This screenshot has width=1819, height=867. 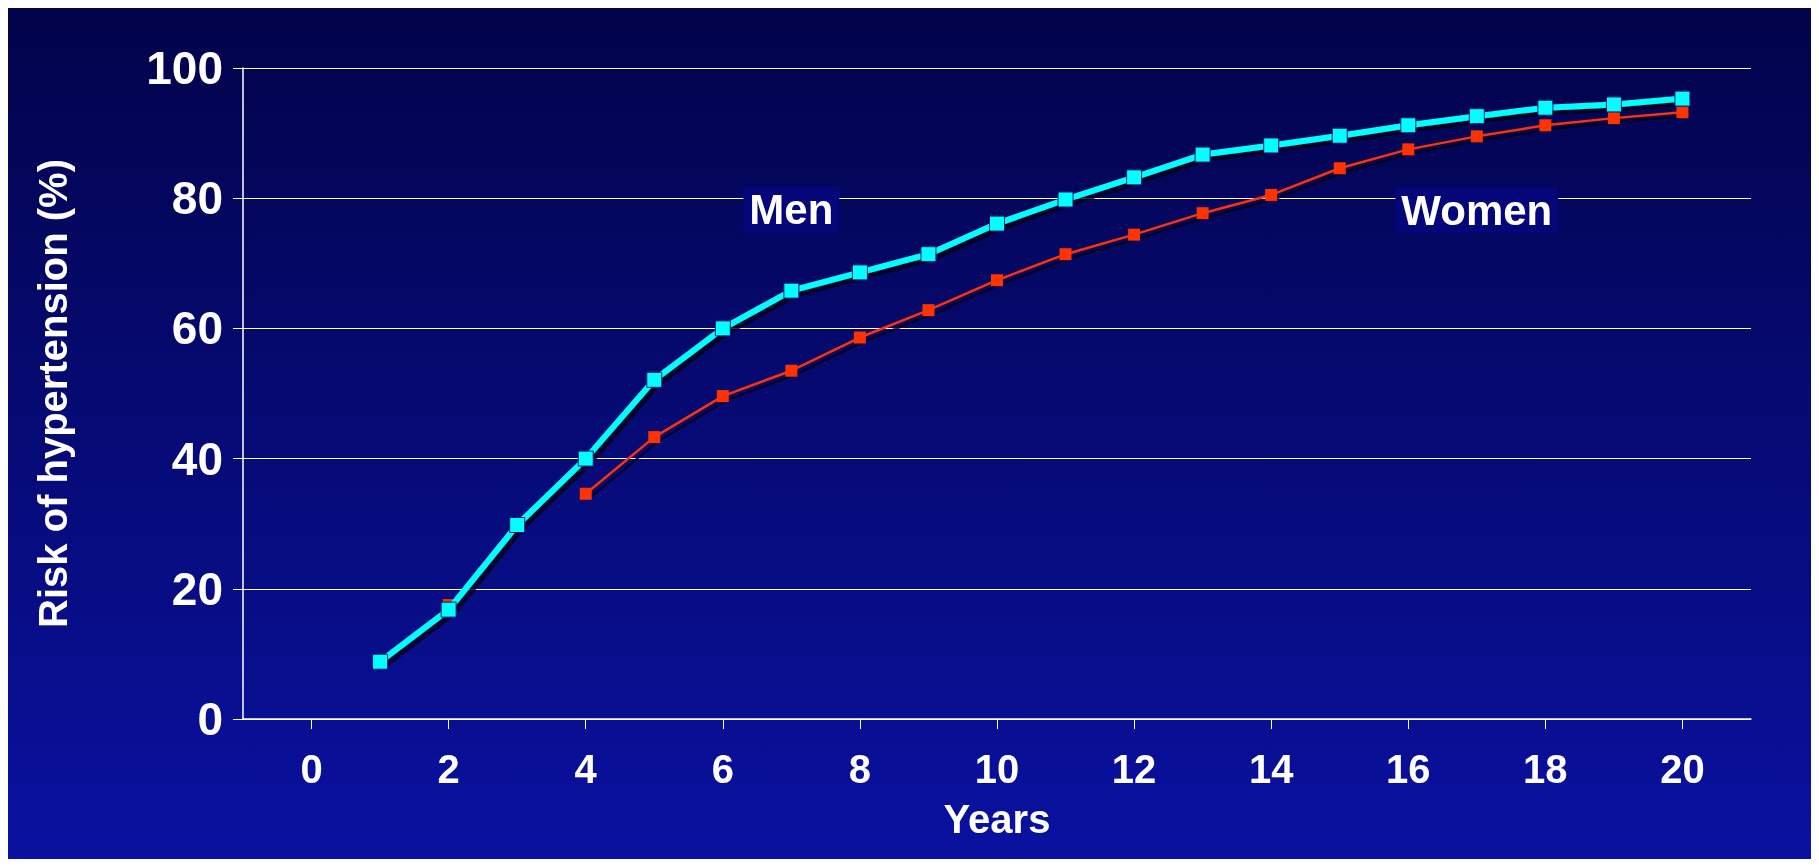 What do you see at coordinates (586, 769) in the screenshot?
I see `x-tick-label: 4` at bounding box center [586, 769].